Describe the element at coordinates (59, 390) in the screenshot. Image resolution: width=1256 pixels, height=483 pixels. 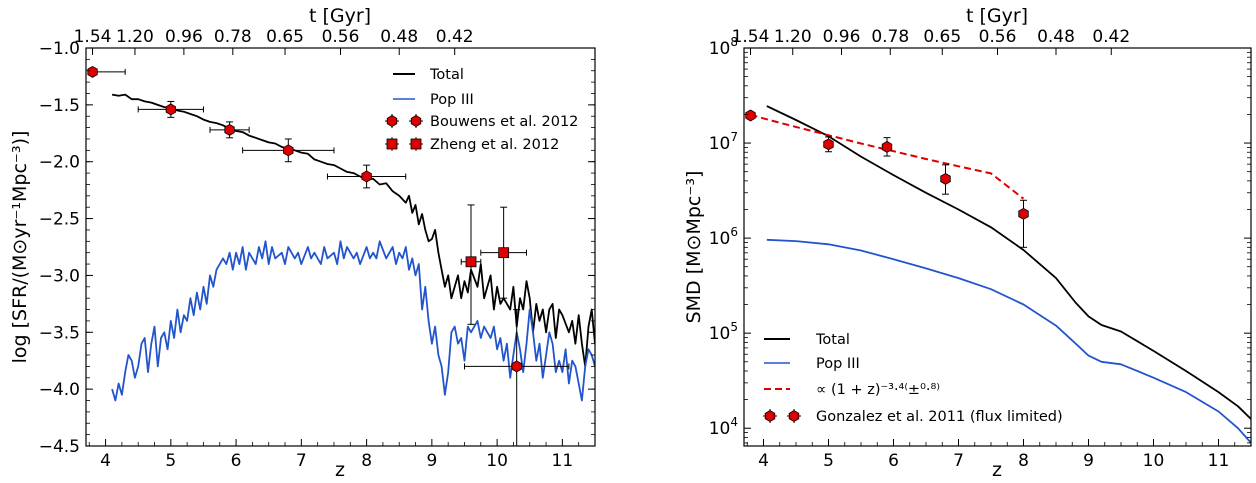
I see `y-tick-label: −4.0` at that location.